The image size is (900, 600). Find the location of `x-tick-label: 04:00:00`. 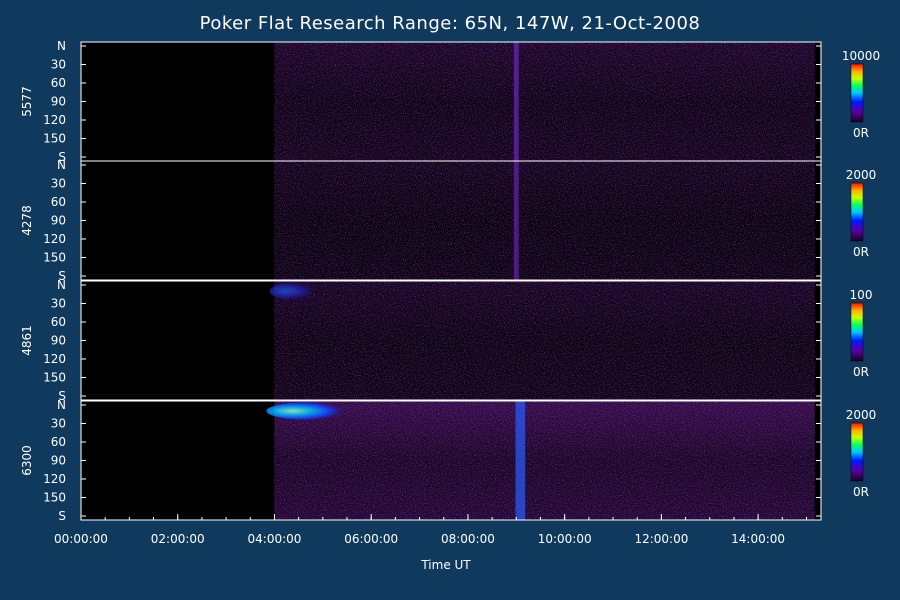

x-tick-label: 04:00:00 is located at coordinates (275, 539).